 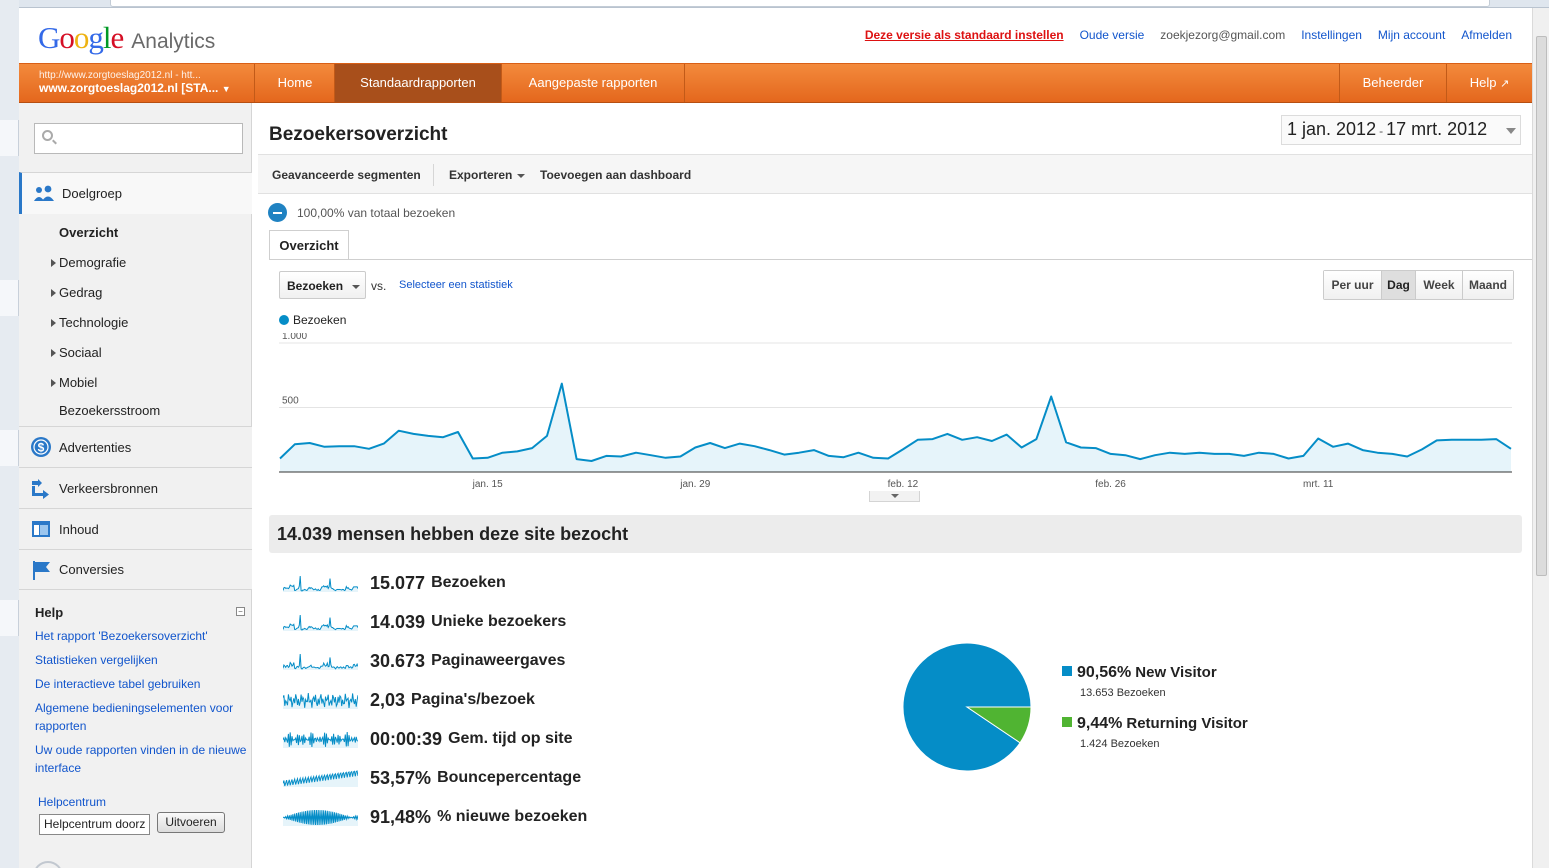 What do you see at coordinates (322, 285) in the screenshot?
I see `metric-select: Bezoeken` at bounding box center [322, 285].